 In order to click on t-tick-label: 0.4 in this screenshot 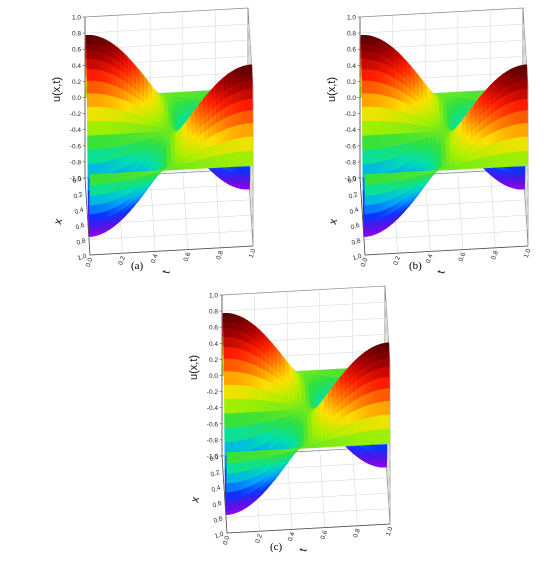, I will do `click(155, 258)`.